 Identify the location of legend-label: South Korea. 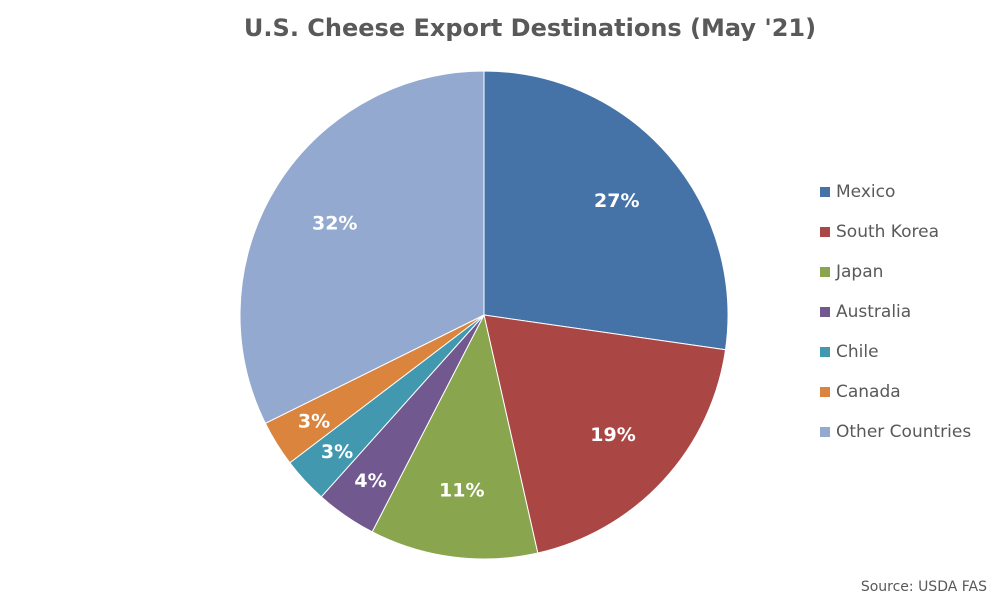
(888, 232).